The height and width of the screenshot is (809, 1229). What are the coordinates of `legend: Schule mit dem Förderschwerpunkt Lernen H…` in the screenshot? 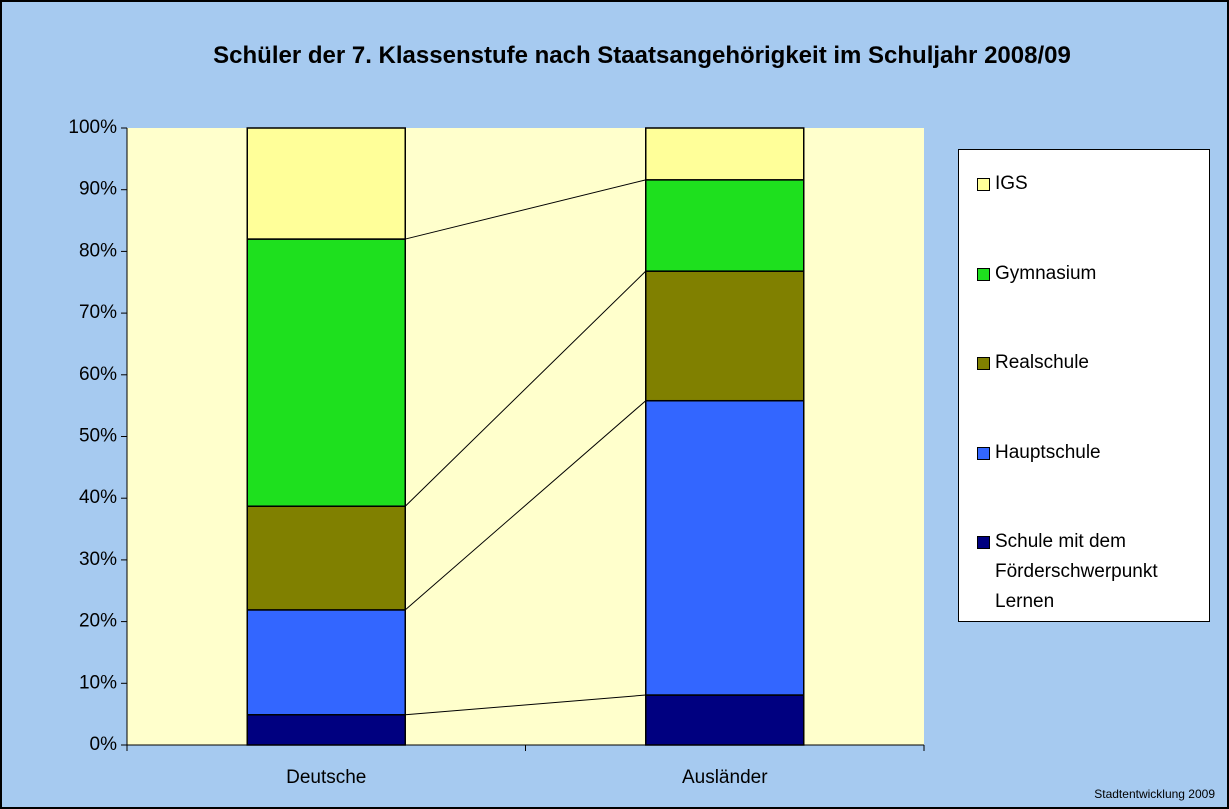 It's located at (1084, 385).